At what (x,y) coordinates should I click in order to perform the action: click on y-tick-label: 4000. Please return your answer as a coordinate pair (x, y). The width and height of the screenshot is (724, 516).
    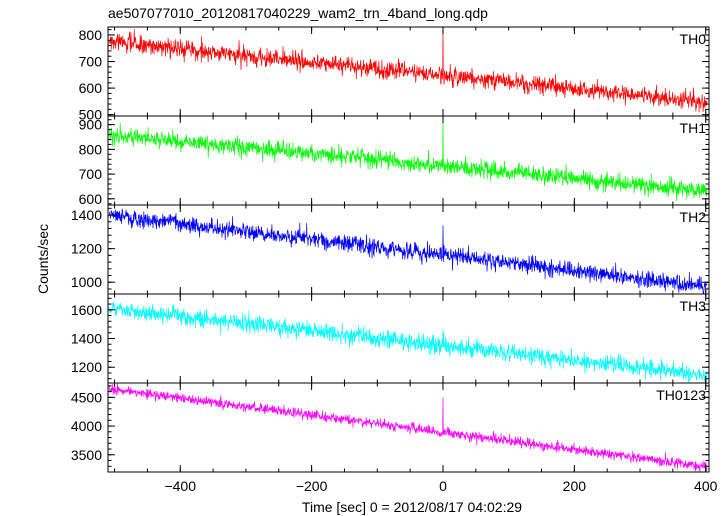
    Looking at the image, I should click on (86, 426).